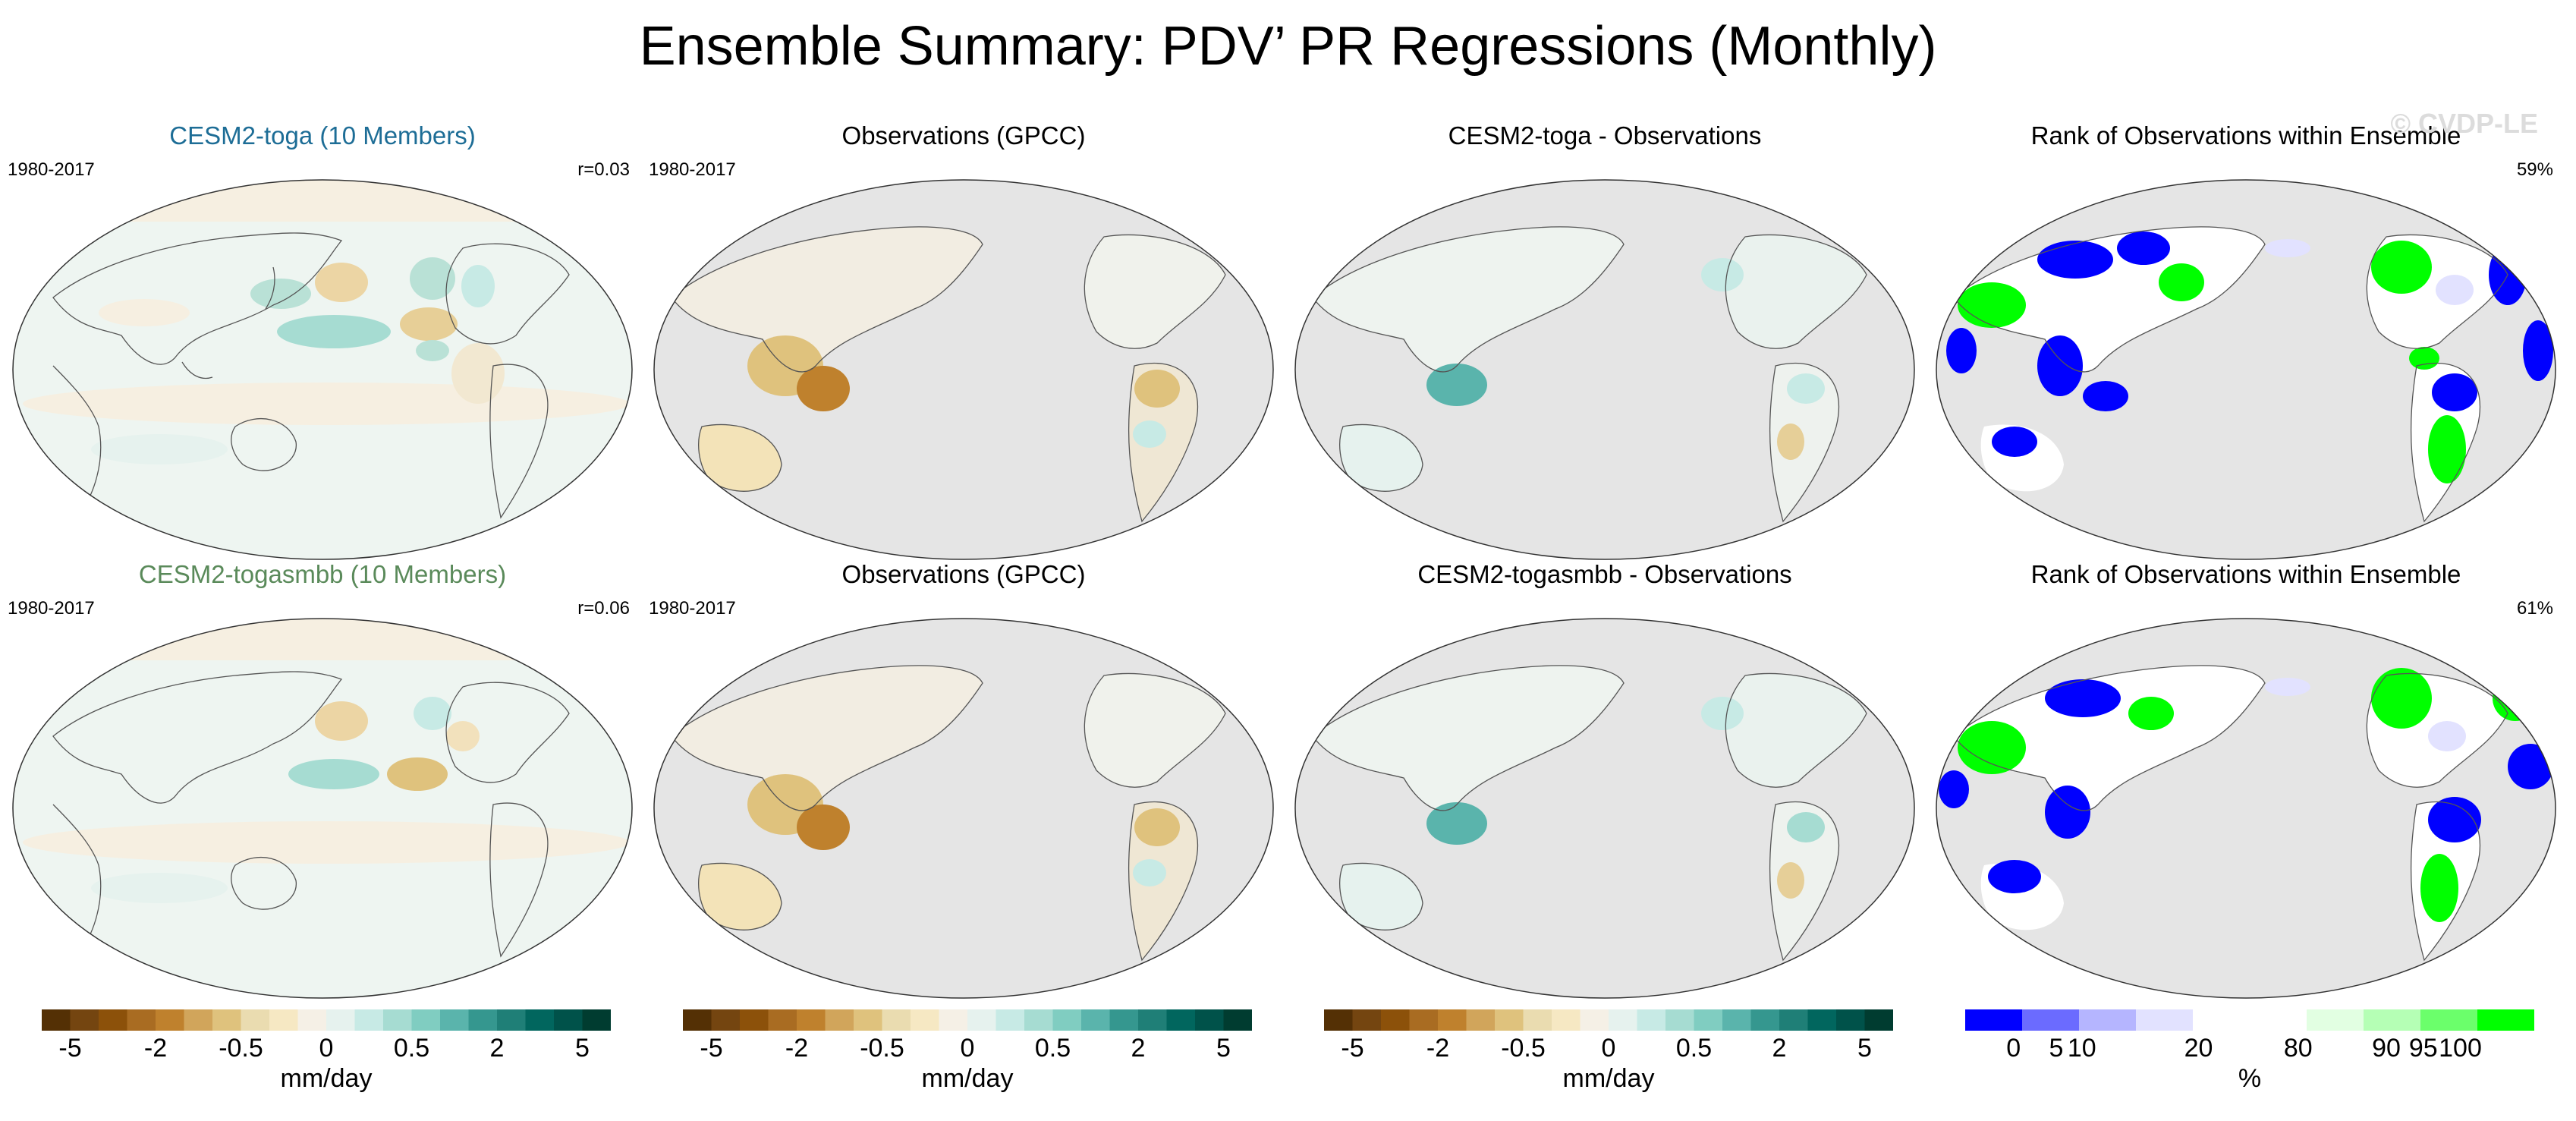  I want to click on colorbar-tick-label: 80, so click(2298, 1048).